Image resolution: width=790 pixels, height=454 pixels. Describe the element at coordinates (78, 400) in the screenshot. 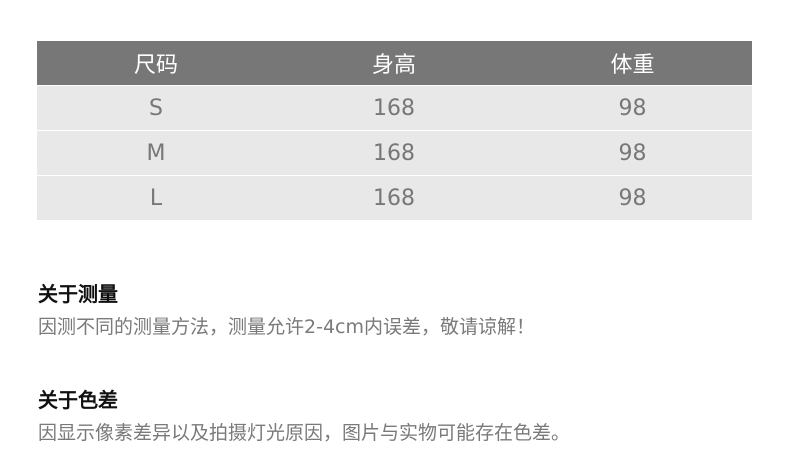

I see `note-title: 关于色差` at that location.